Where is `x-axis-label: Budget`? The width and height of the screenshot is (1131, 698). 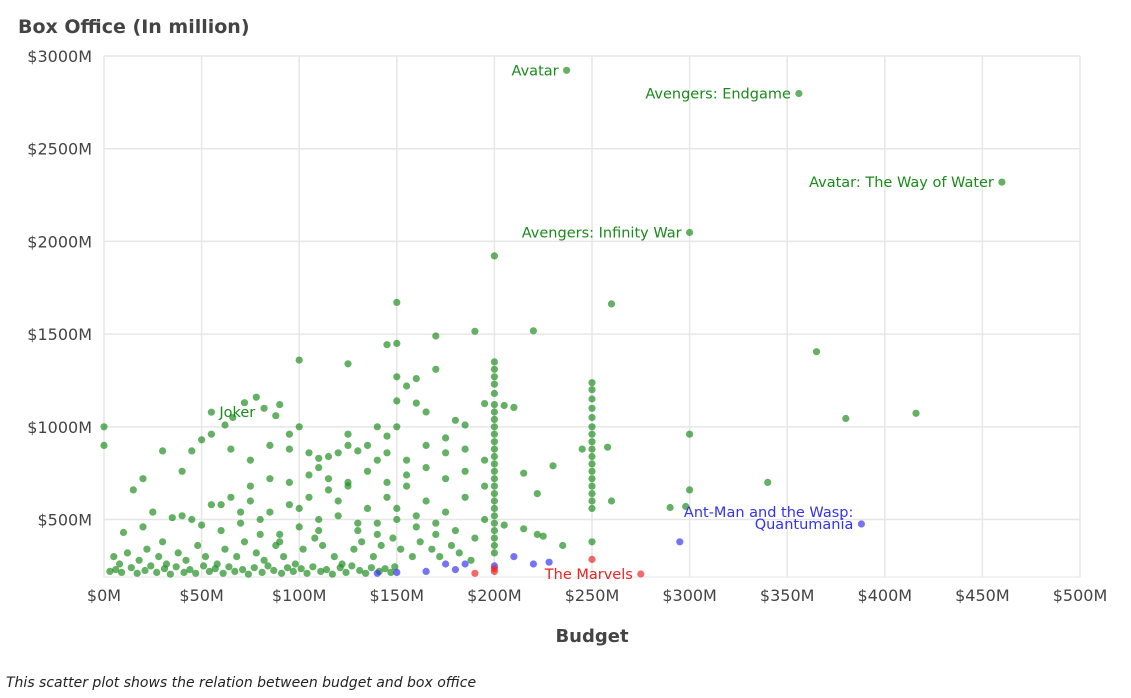 x-axis-label: Budget is located at coordinates (592, 636).